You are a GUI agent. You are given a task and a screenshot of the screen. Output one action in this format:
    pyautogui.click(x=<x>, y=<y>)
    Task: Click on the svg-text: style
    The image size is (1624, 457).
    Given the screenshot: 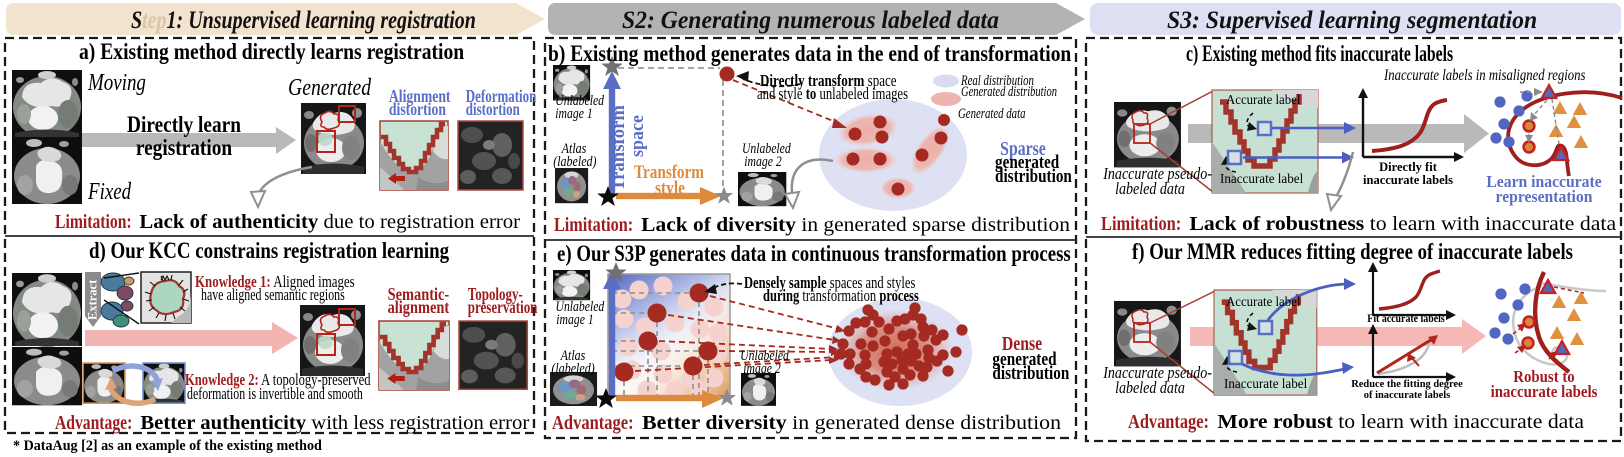 What is the action you would take?
    pyautogui.click(x=670, y=188)
    